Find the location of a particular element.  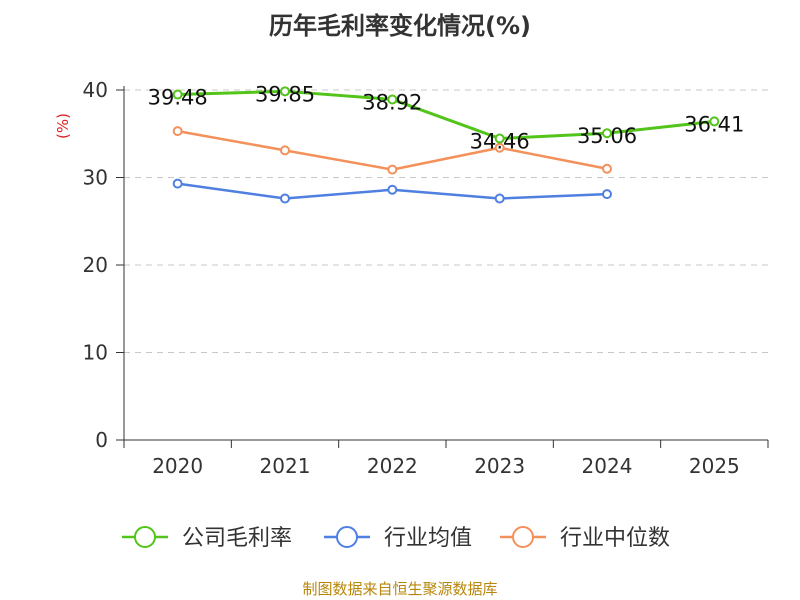

x-tick-label: 2024 is located at coordinates (607, 466).